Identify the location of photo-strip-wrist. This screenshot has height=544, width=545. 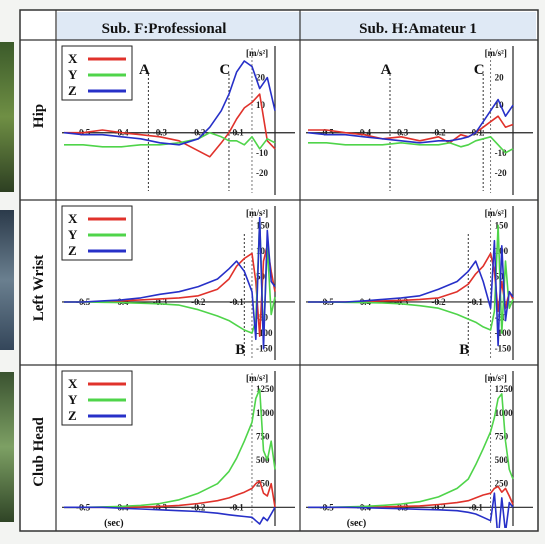
(7, 280).